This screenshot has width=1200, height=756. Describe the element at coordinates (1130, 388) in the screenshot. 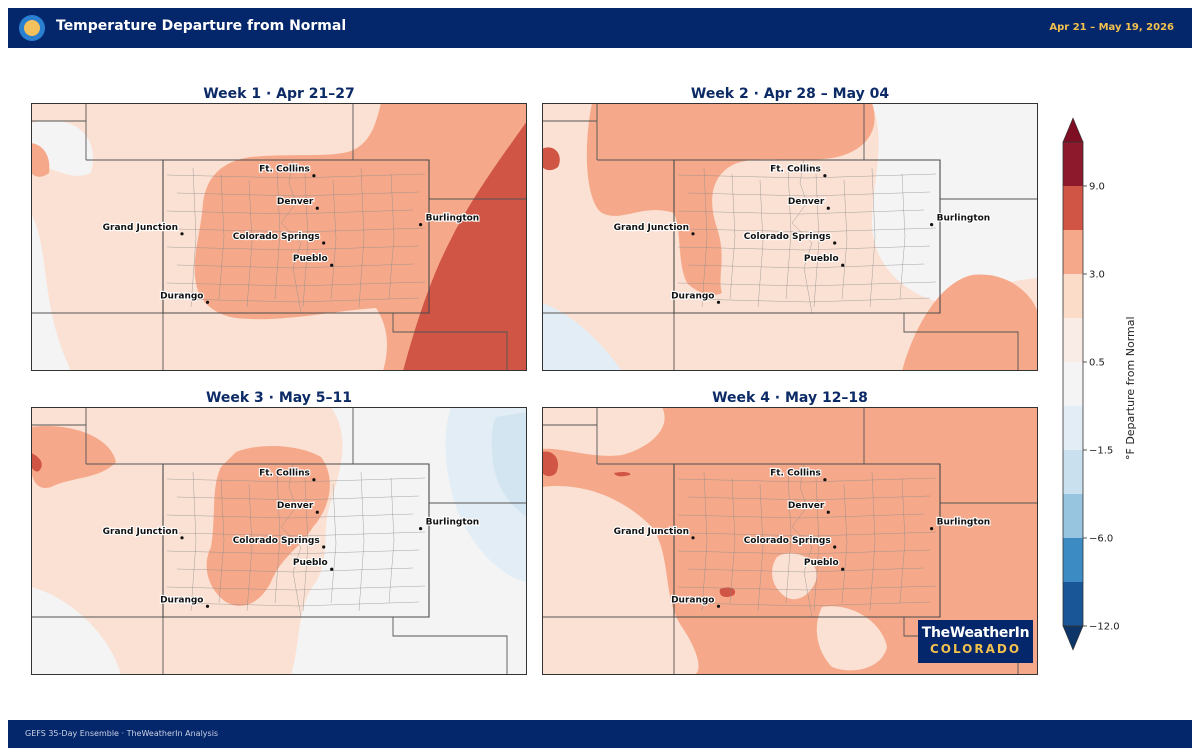

I see `colorbar-title: °F Departure from Normal` at that location.